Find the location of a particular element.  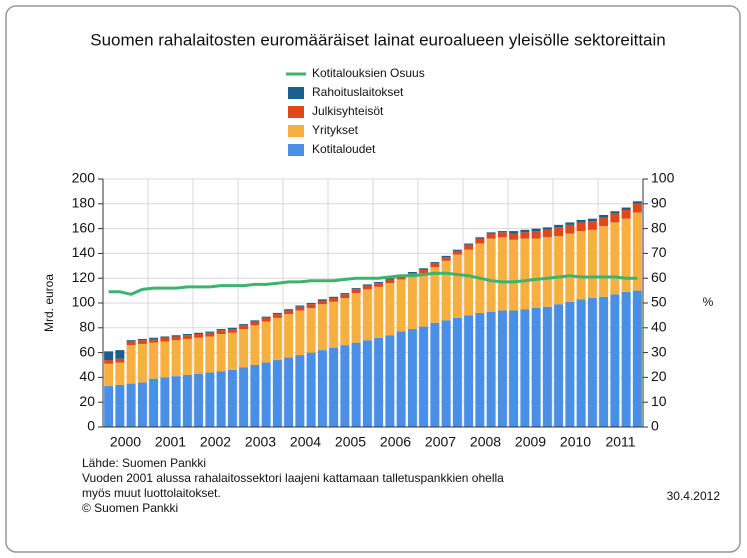

x-tick-label: 2009 is located at coordinates (530, 442).